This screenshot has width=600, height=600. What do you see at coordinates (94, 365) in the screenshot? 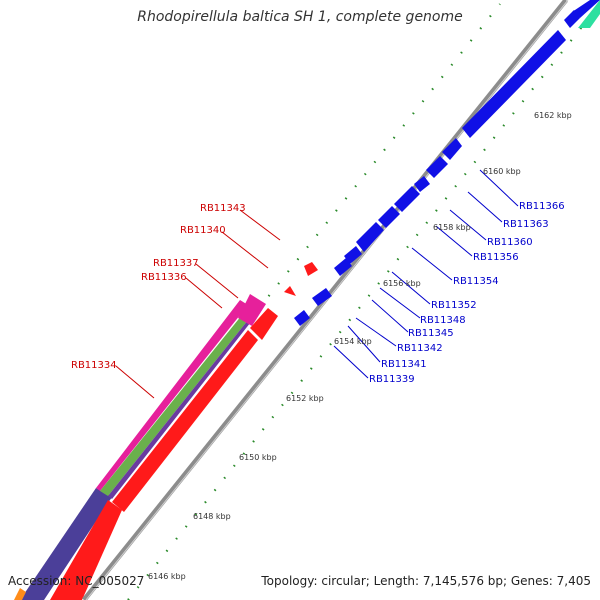
I see `gene-label-RB11334: RB11334` at bounding box center [94, 365].